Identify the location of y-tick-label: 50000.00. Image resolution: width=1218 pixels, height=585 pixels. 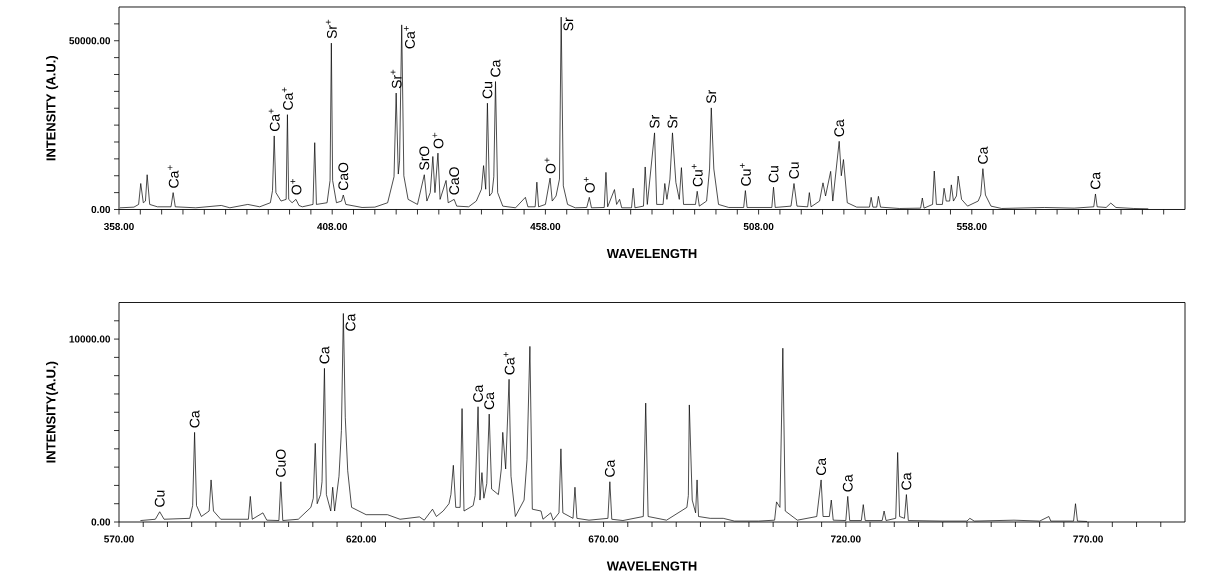
(90, 41).